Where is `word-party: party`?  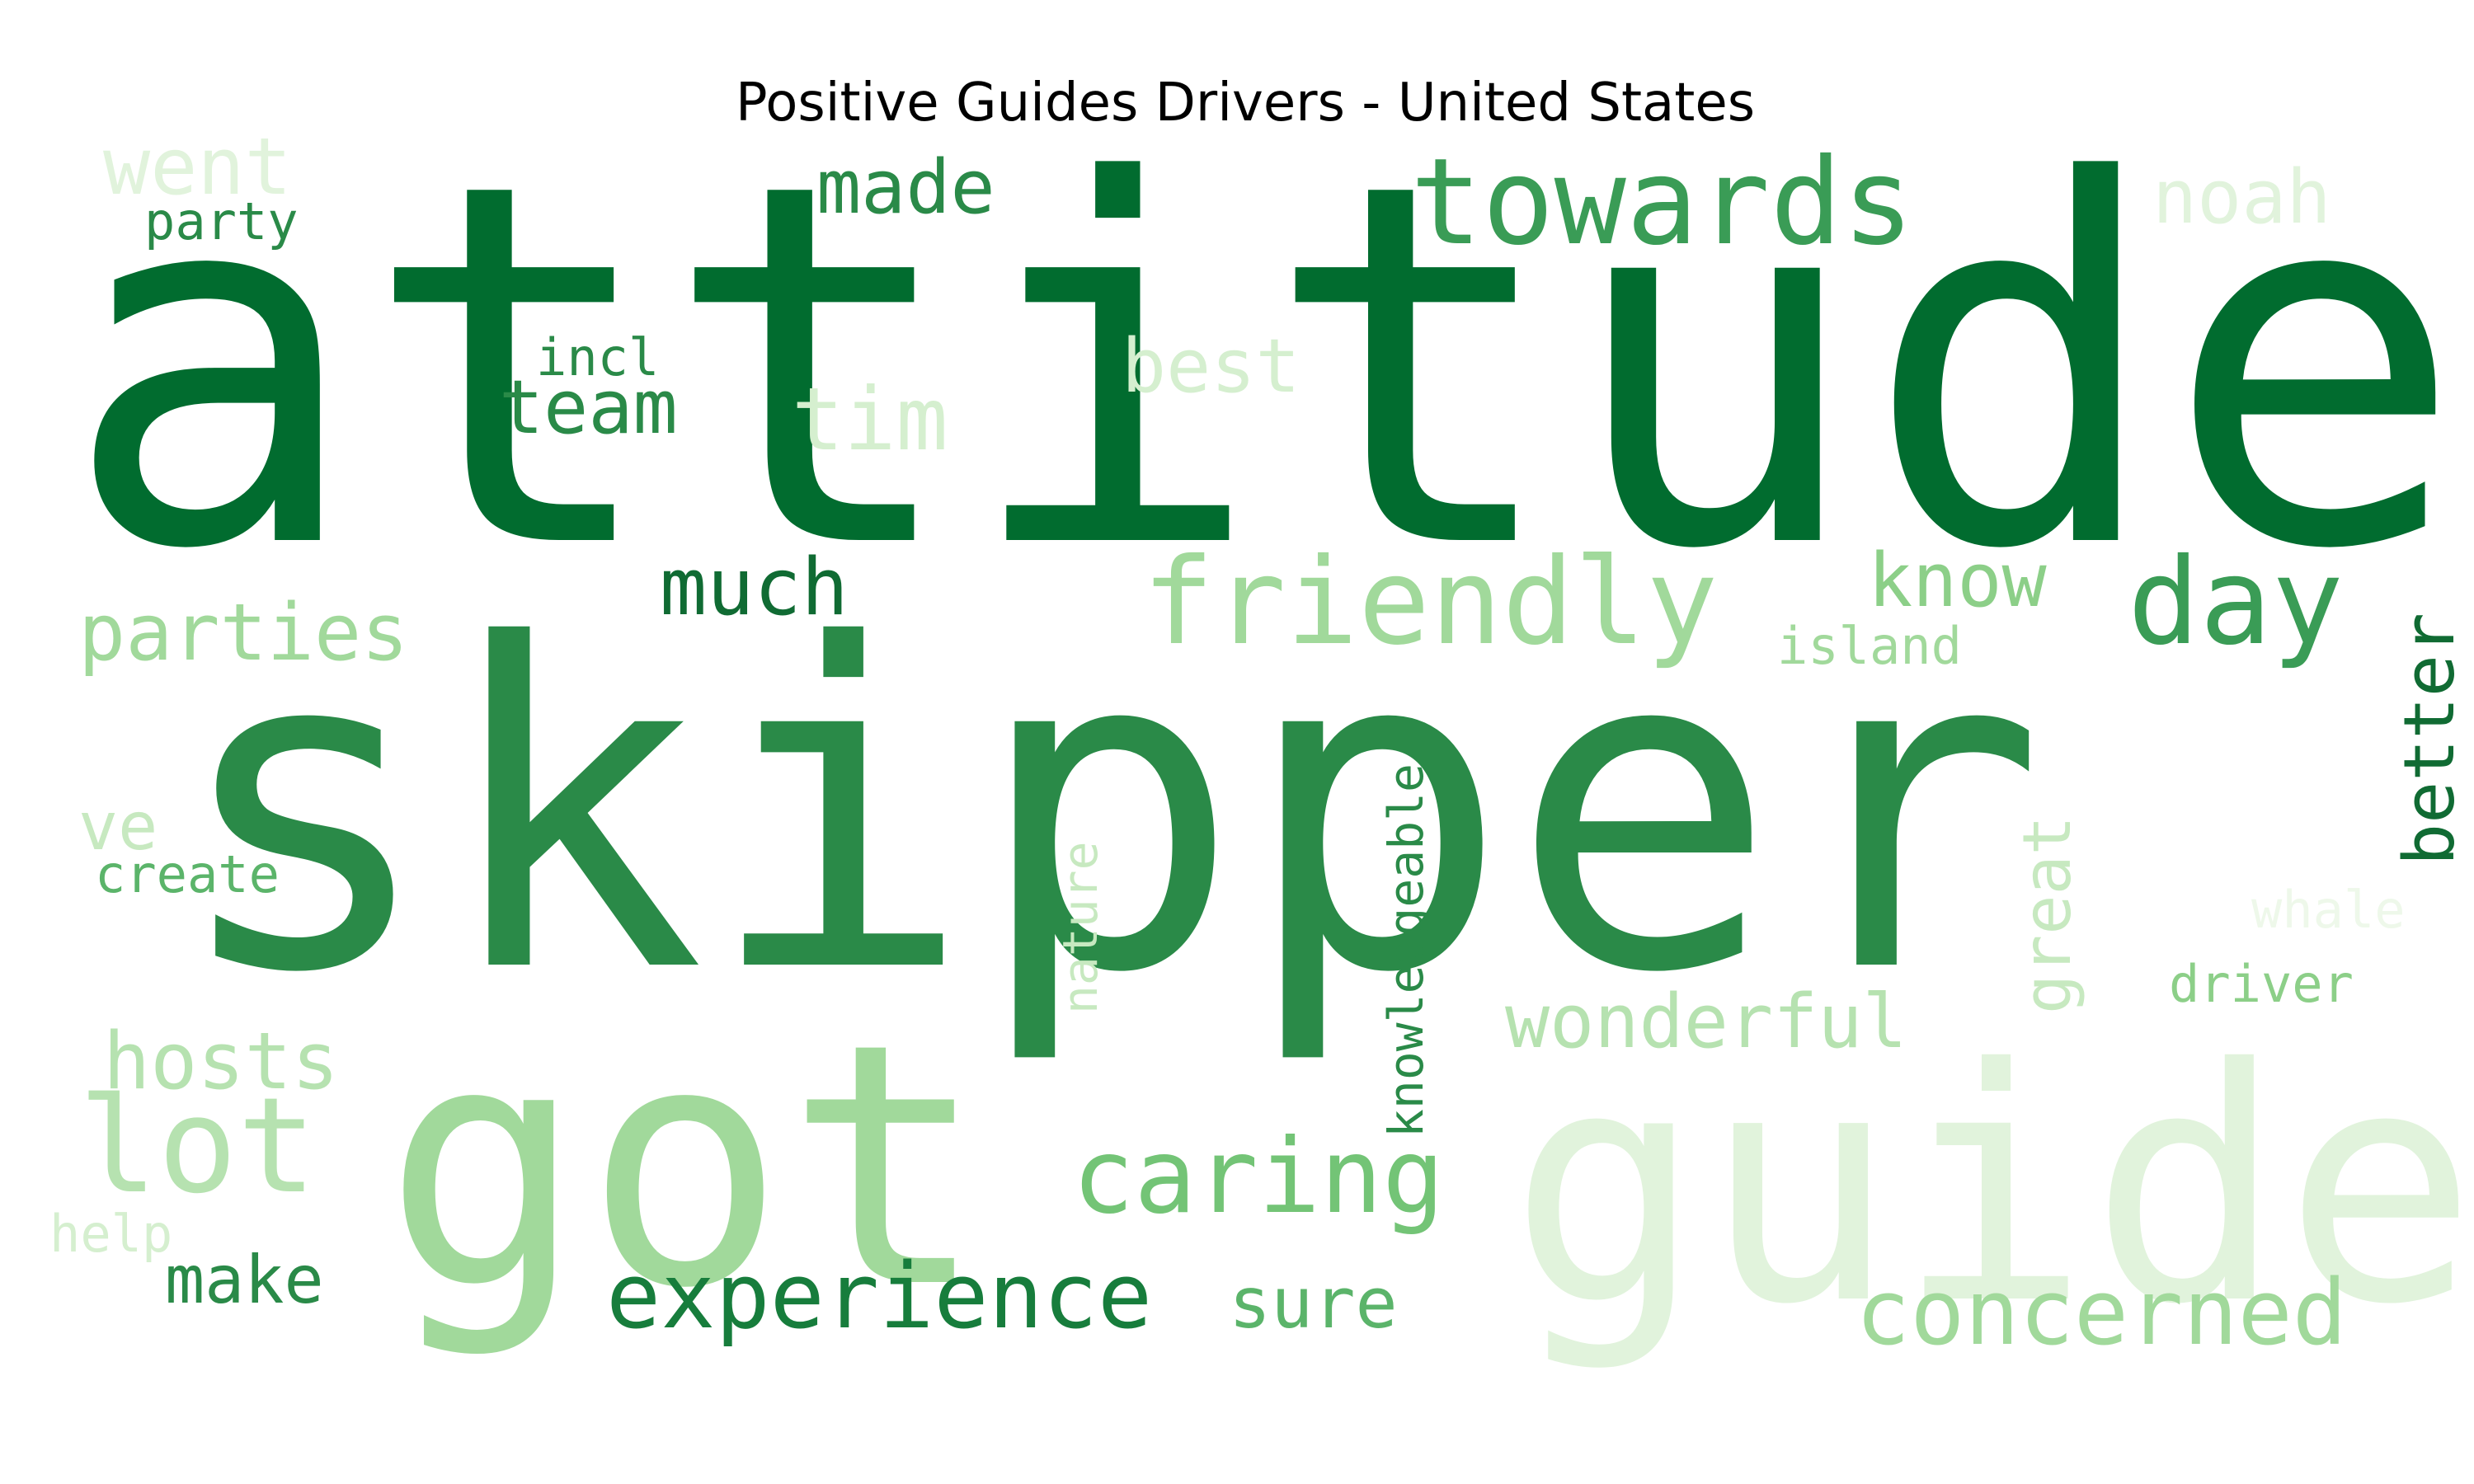 word-party: party is located at coordinates (221, 221).